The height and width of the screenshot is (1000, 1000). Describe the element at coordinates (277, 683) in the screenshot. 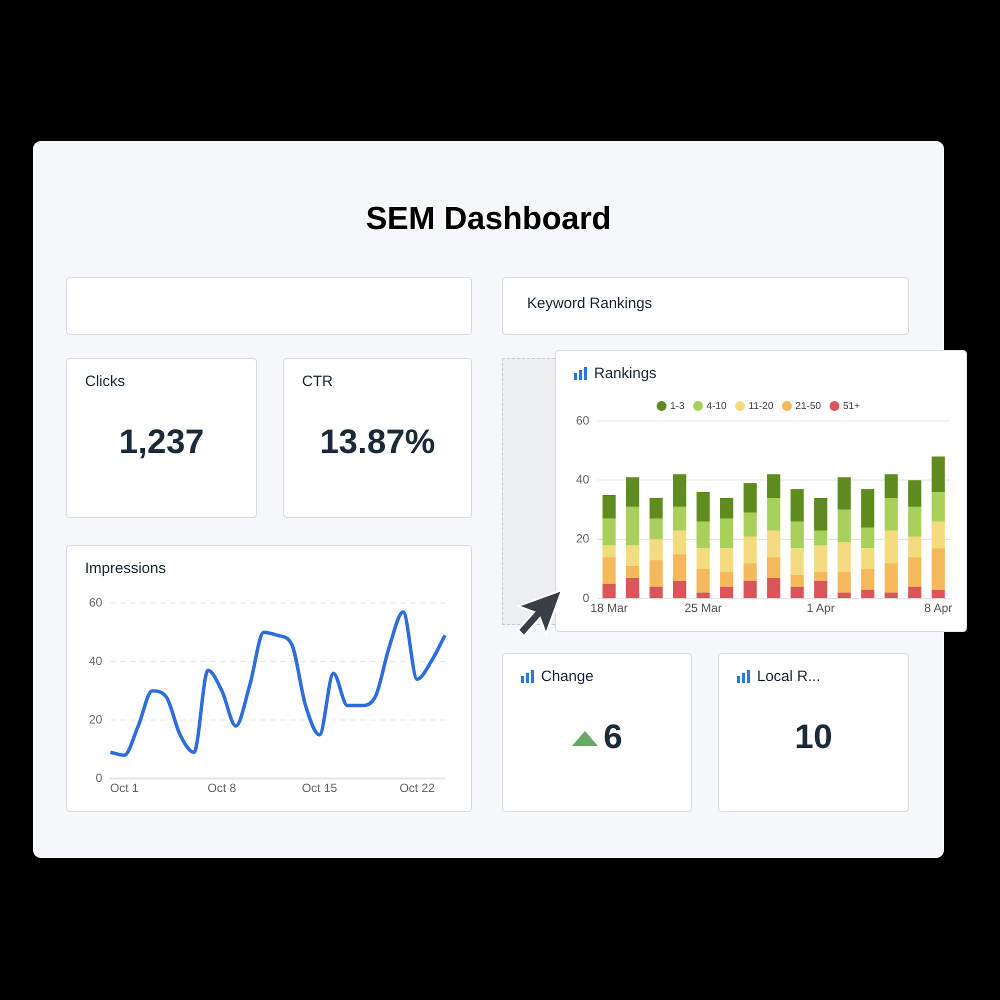

I see `line-series` at that location.